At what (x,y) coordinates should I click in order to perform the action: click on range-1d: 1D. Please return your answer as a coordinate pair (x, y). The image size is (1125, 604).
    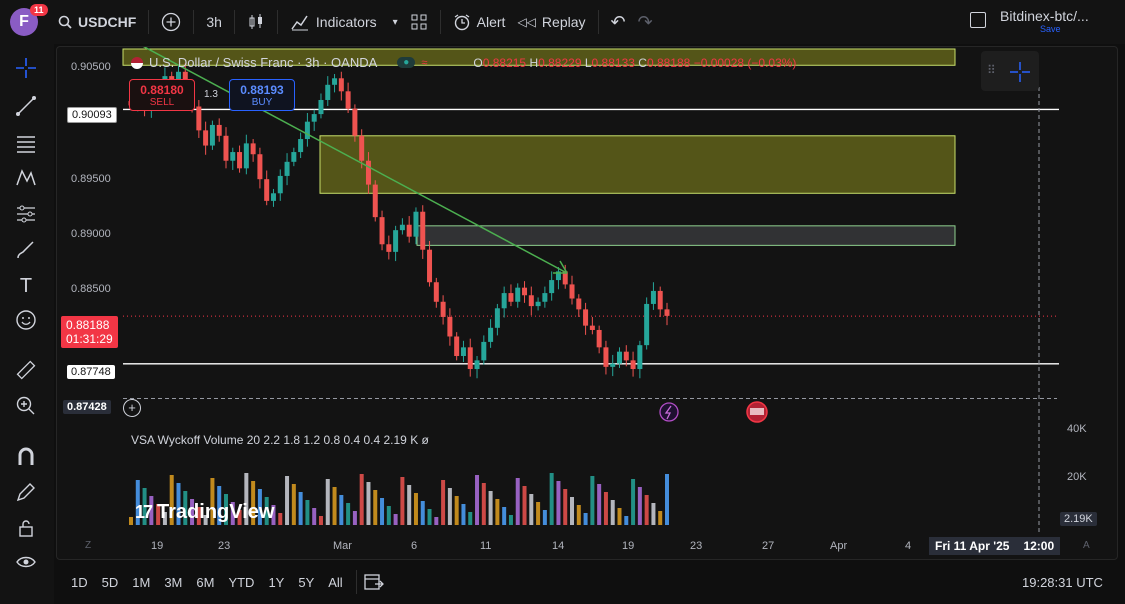
    Looking at the image, I should click on (79, 582).